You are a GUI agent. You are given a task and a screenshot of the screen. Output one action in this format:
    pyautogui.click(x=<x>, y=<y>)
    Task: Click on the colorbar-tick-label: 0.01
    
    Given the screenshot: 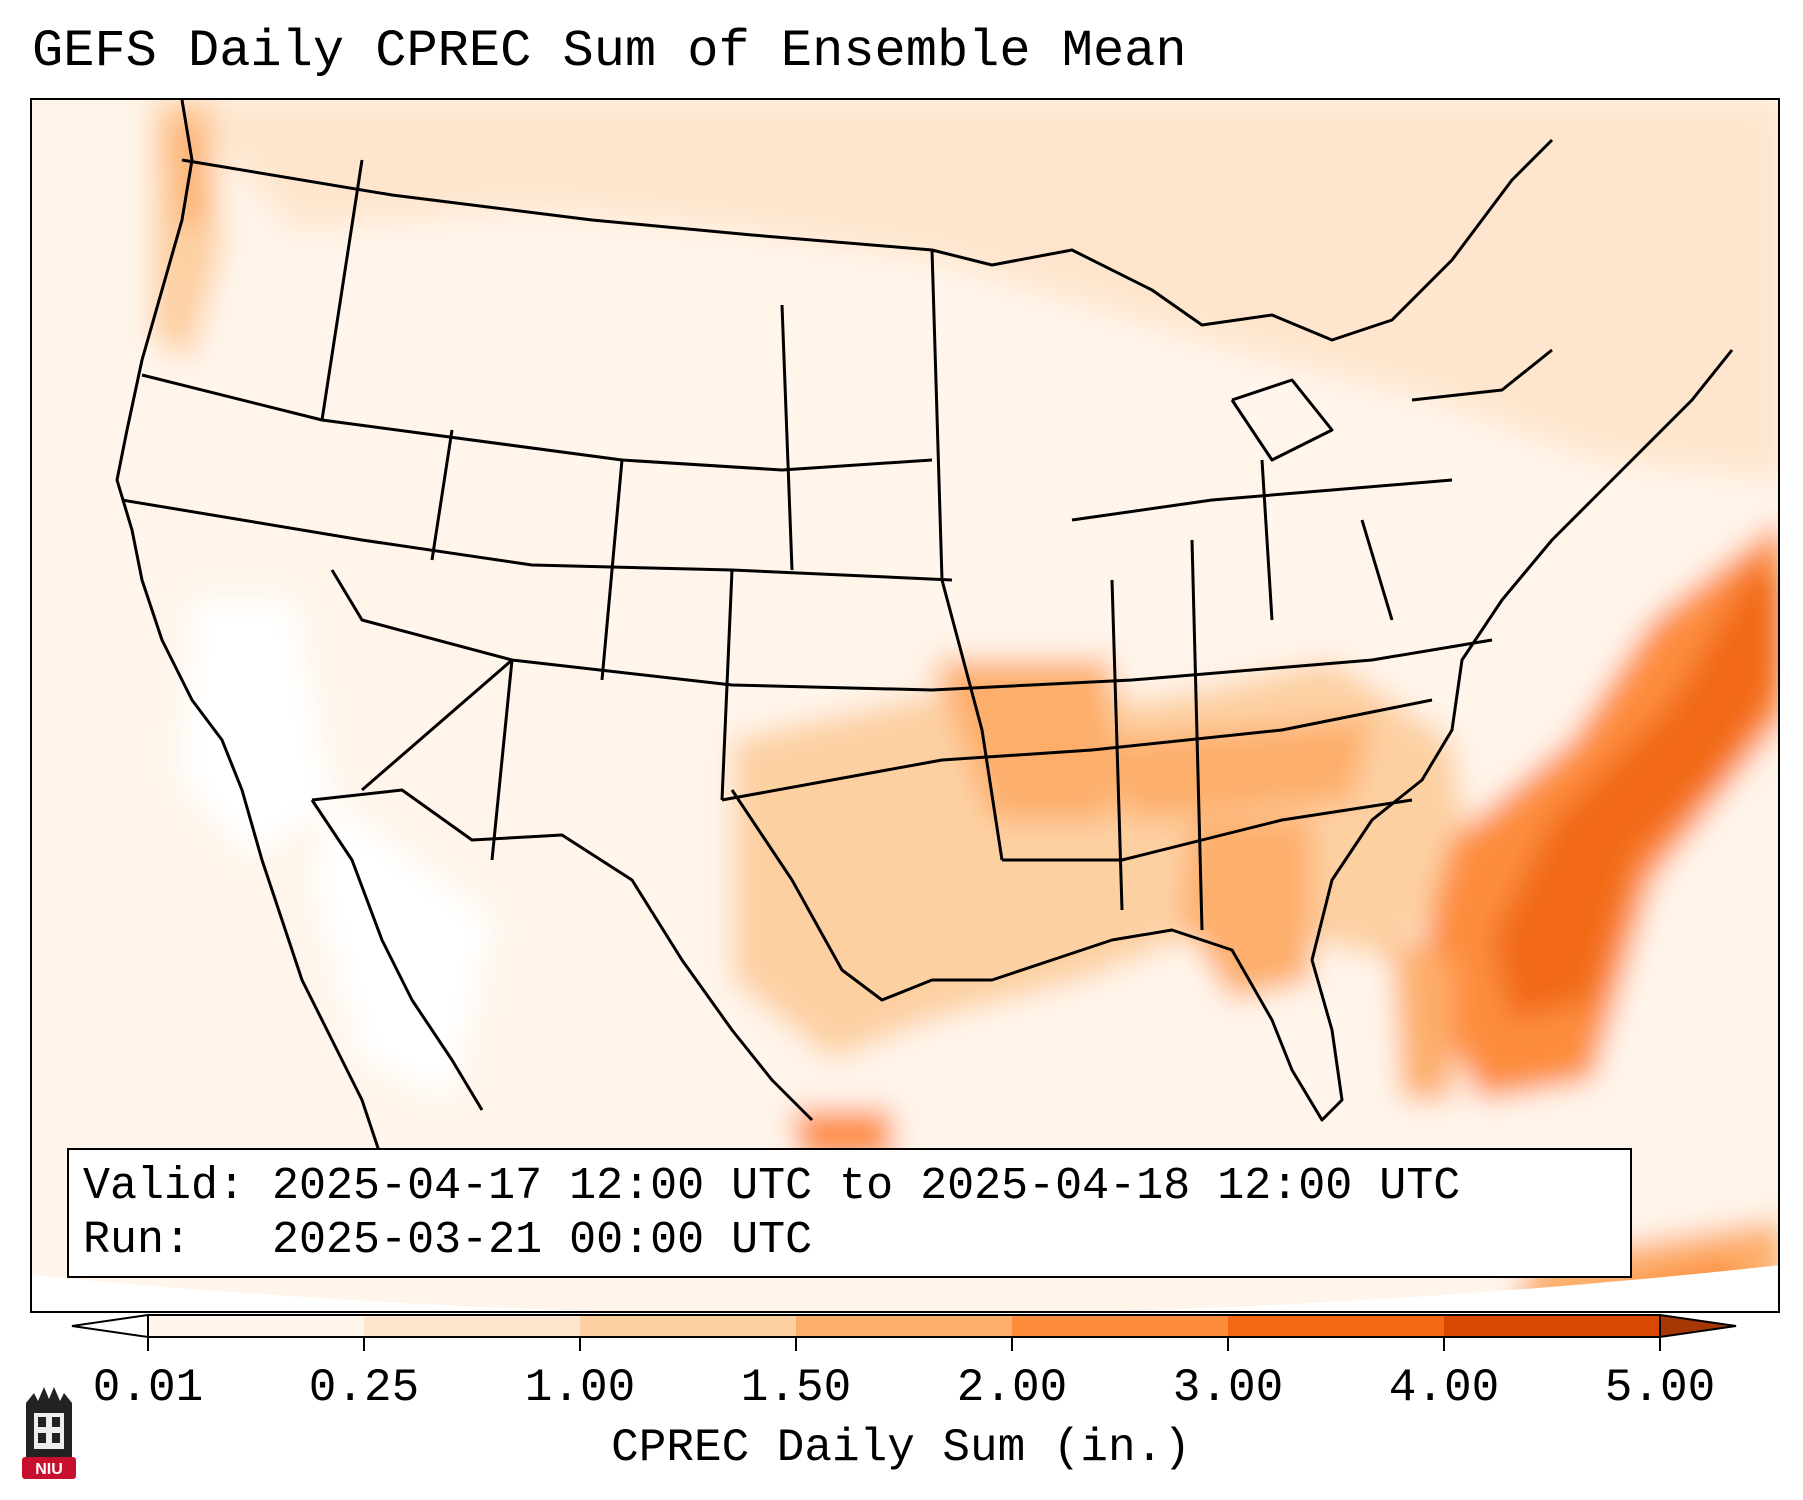 What is the action you would take?
    pyautogui.click(x=148, y=1388)
    